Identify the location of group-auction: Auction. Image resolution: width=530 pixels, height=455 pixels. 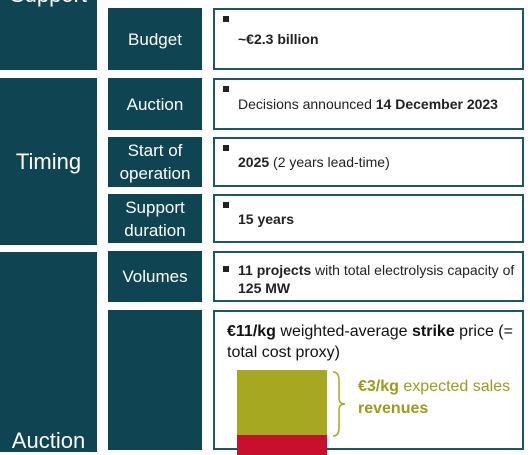
(48, 352).